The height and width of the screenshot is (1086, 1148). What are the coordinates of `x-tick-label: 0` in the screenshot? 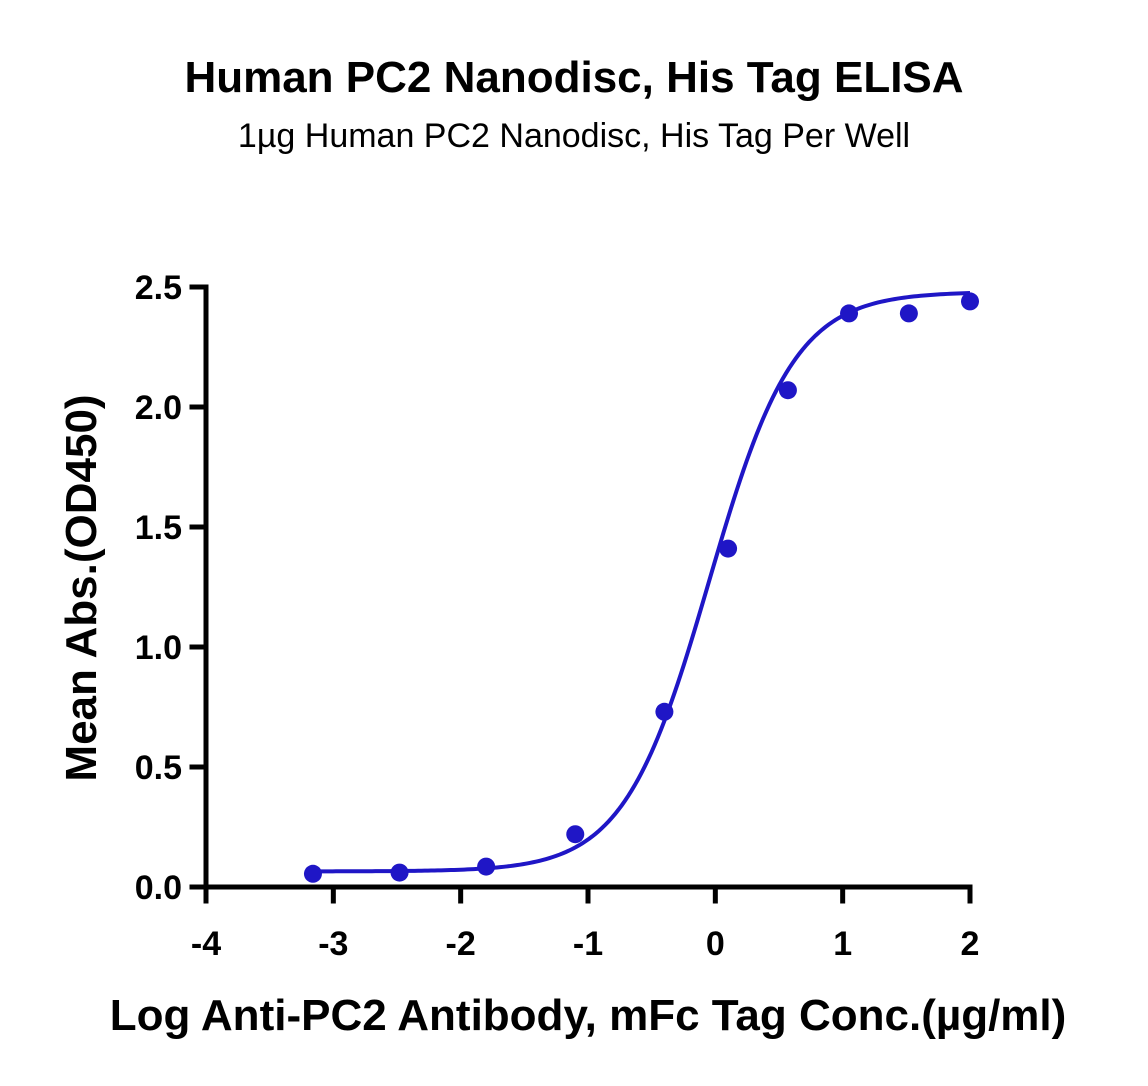 It's located at (715, 944).